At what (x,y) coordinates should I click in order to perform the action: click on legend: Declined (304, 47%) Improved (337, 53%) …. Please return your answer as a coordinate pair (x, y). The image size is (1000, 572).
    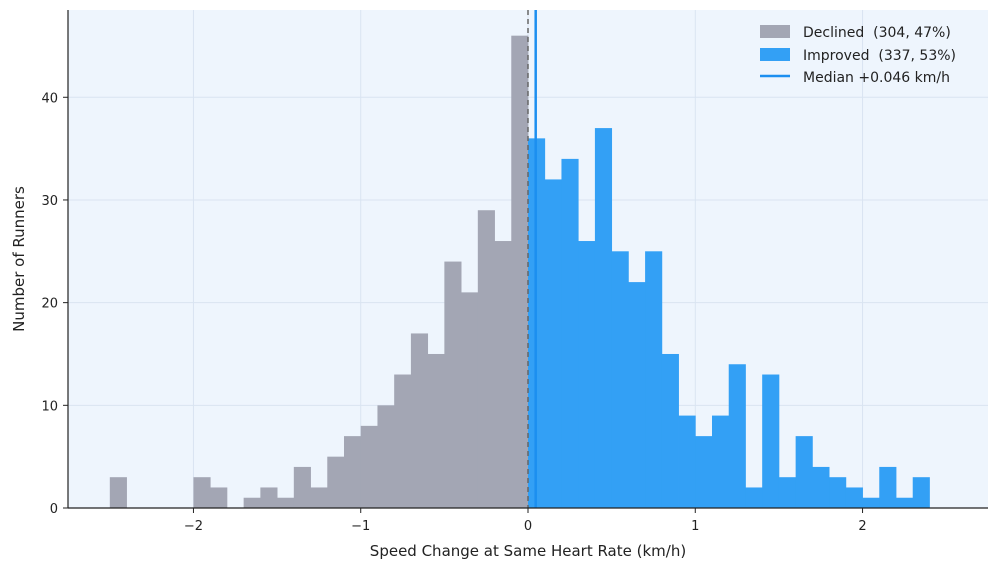
    Looking at the image, I should click on (858, 55).